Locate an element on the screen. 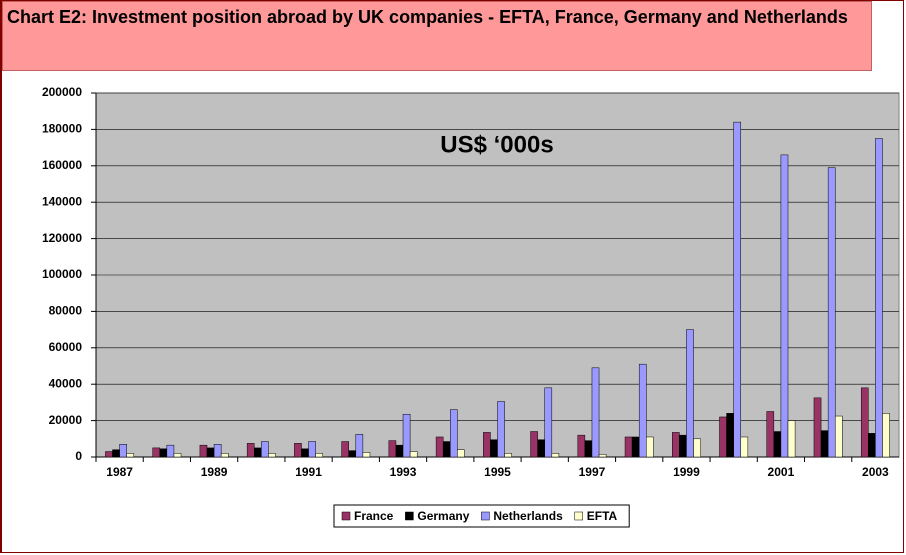 This screenshot has width=906, height=555. x-tick-label: 1995 is located at coordinates (497, 472).